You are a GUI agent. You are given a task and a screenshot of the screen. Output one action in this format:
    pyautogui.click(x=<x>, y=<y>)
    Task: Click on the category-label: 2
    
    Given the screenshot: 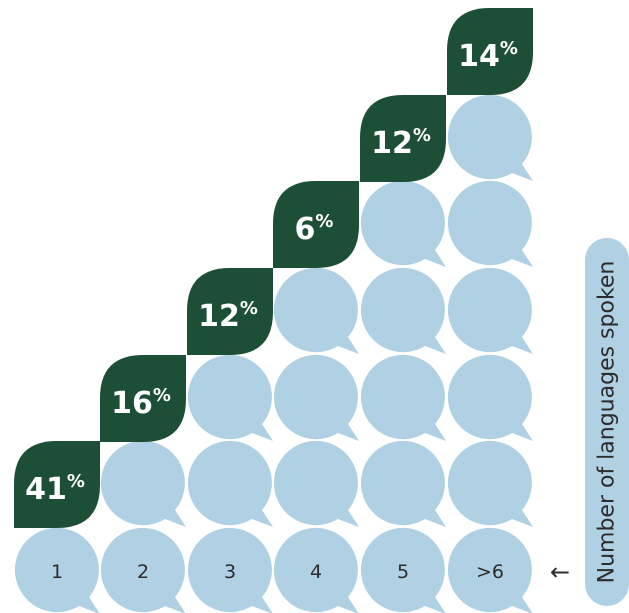 What is the action you would take?
    pyautogui.click(x=143, y=572)
    